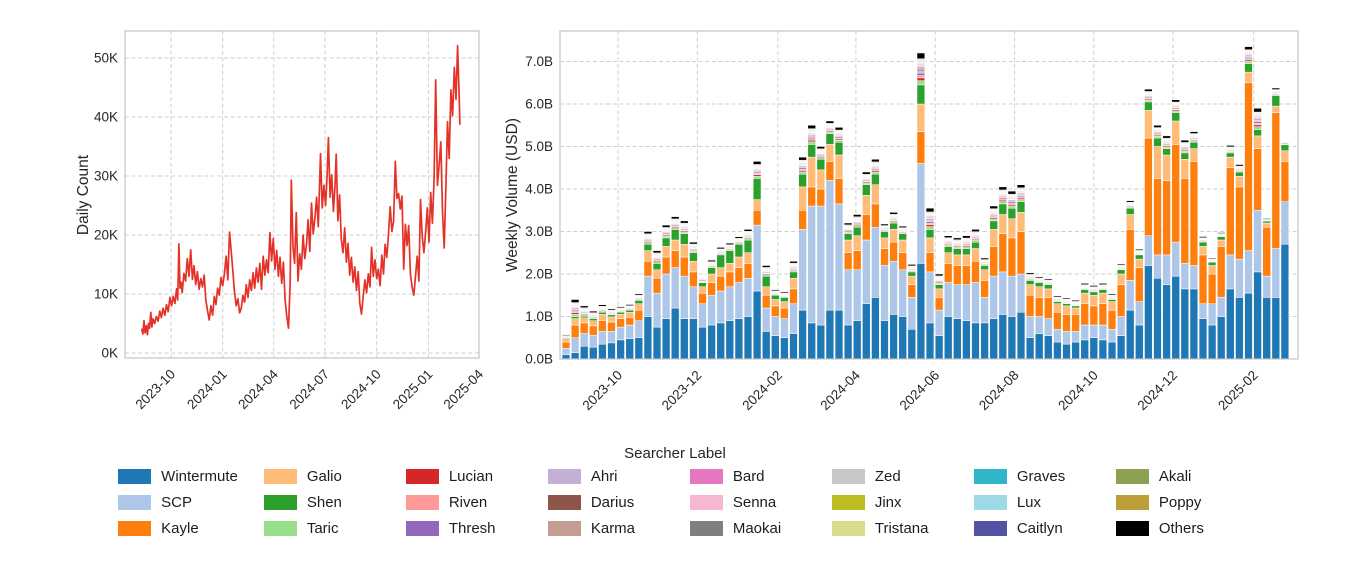 The image size is (1350, 580). I want to click on y-tick-label: 50K, so click(106, 58).